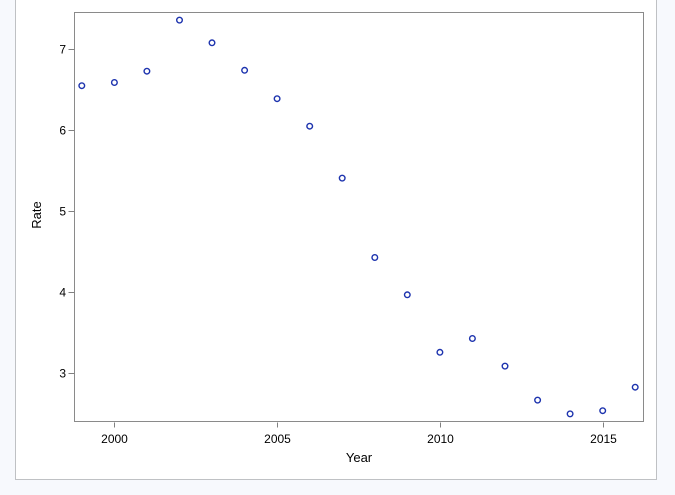 The height and width of the screenshot is (495, 675). What do you see at coordinates (440, 439) in the screenshot?
I see `x-tick-label: 2010` at bounding box center [440, 439].